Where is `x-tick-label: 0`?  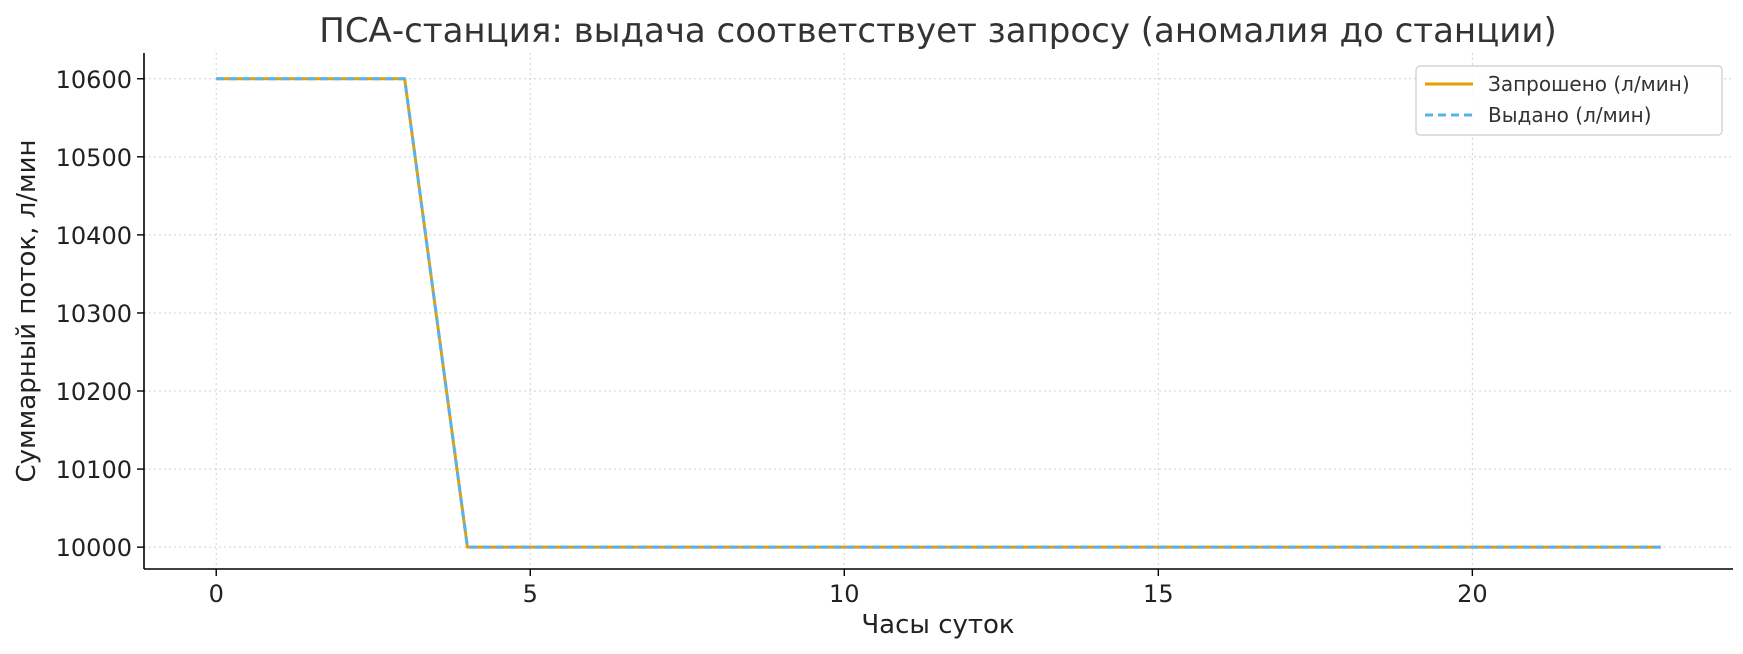
x-tick-label: 0 is located at coordinates (216, 594).